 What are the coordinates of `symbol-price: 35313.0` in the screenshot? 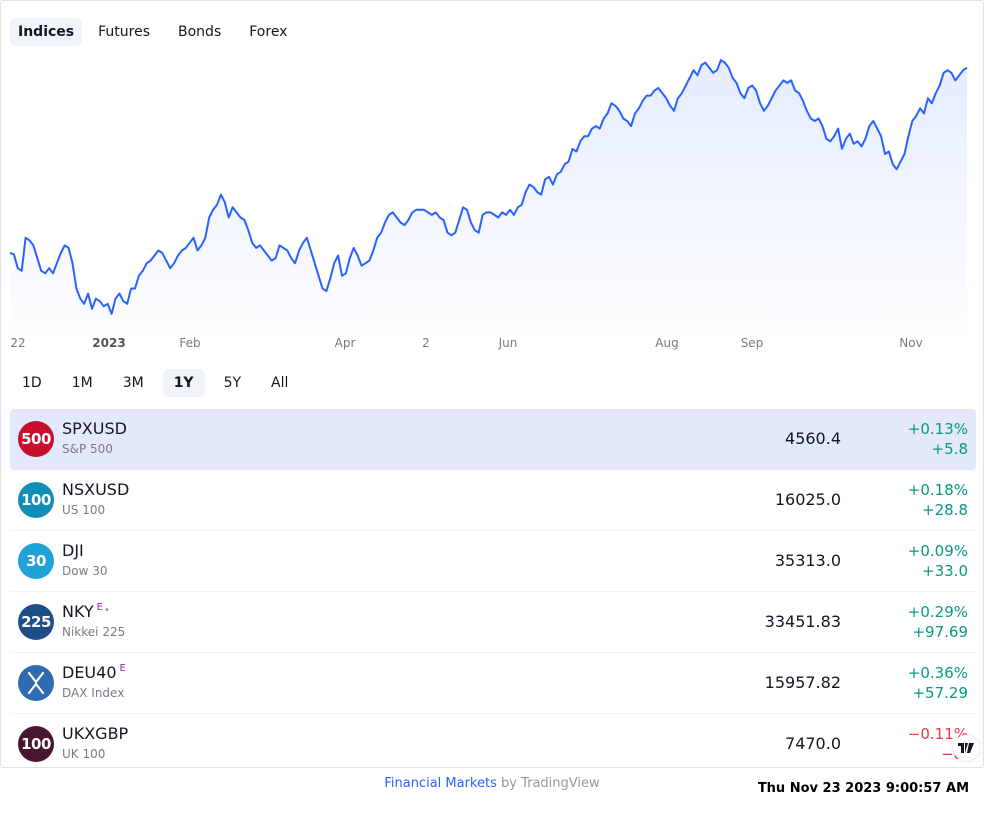 It's located at (807, 560).